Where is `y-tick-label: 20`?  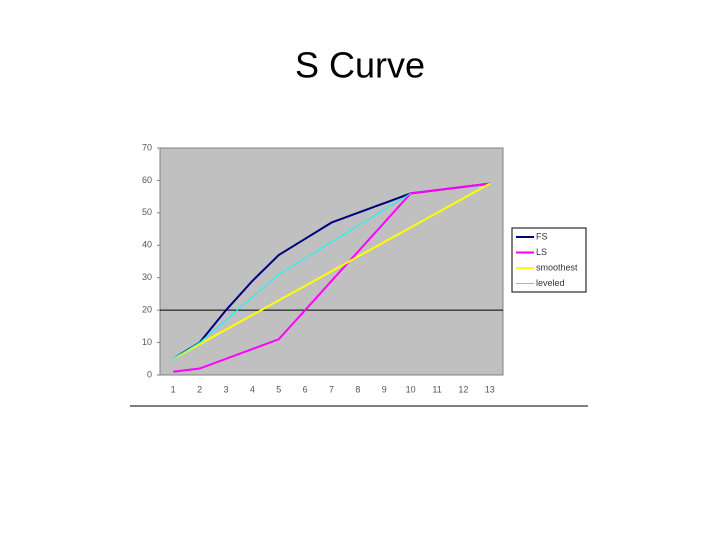 y-tick-label: 20 is located at coordinates (147, 310).